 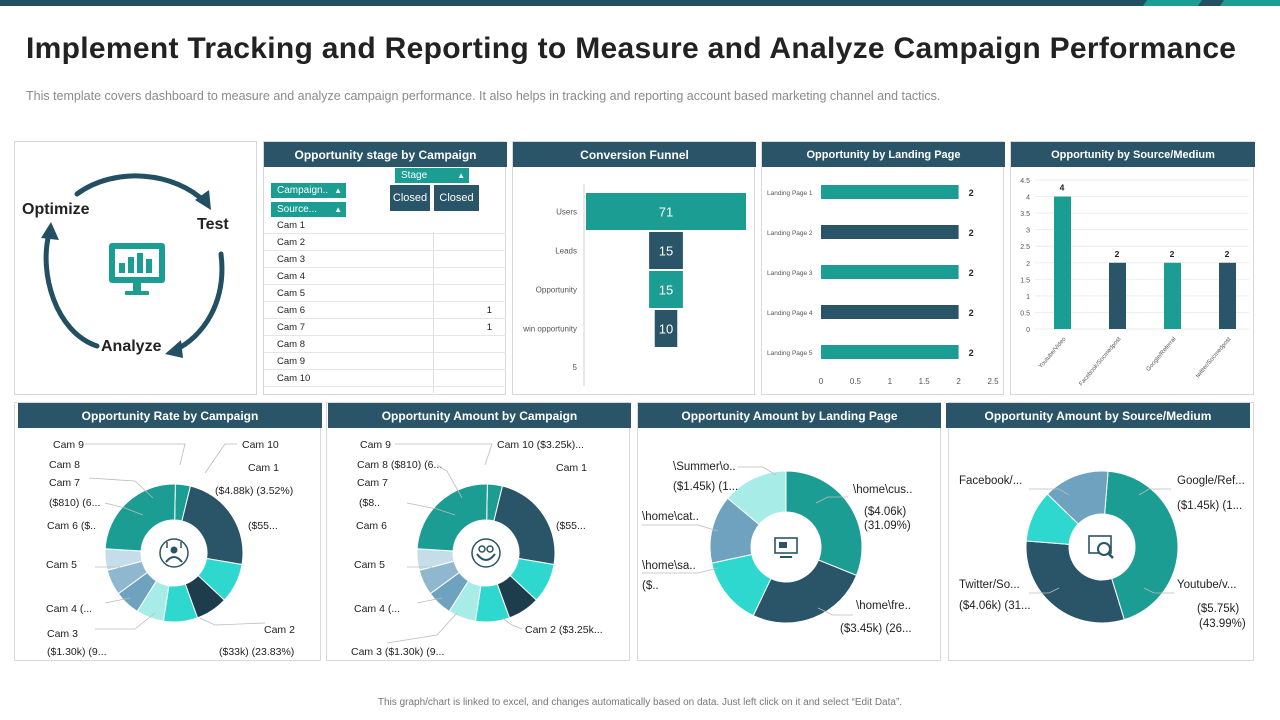 What do you see at coordinates (1062, 188) in the screenshot?
I see `bar-value: 4` at bounding box center [1062, 188].